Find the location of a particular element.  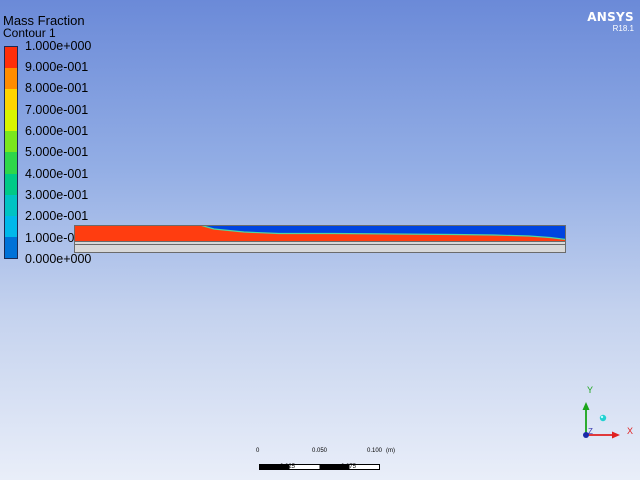

color-bar is located at coordinates (11, 152).